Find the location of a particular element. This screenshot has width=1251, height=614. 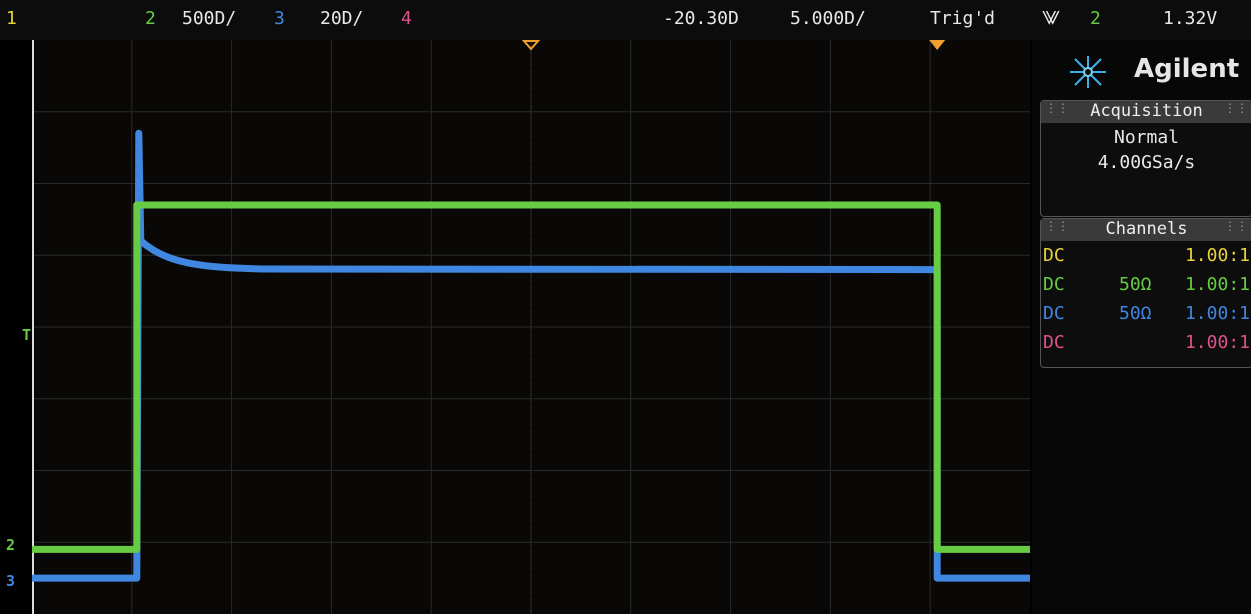

time-delay: -20.30D is located at coordinates (701, 18).